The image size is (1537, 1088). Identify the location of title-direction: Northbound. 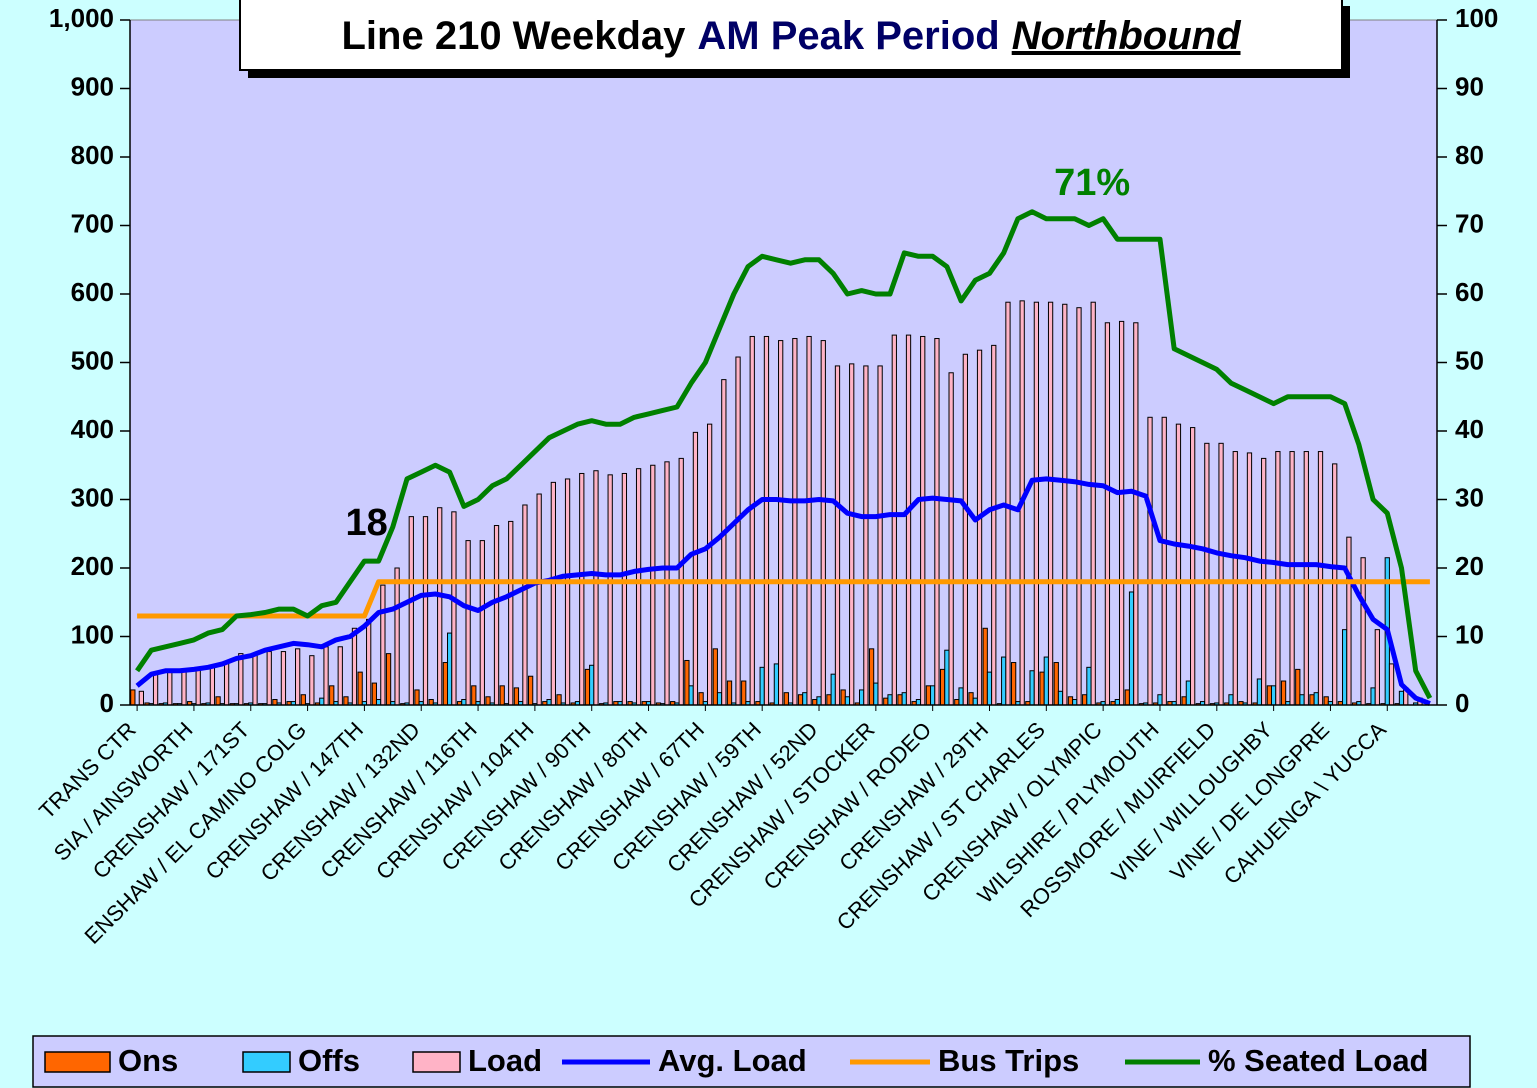
(1127, 36).